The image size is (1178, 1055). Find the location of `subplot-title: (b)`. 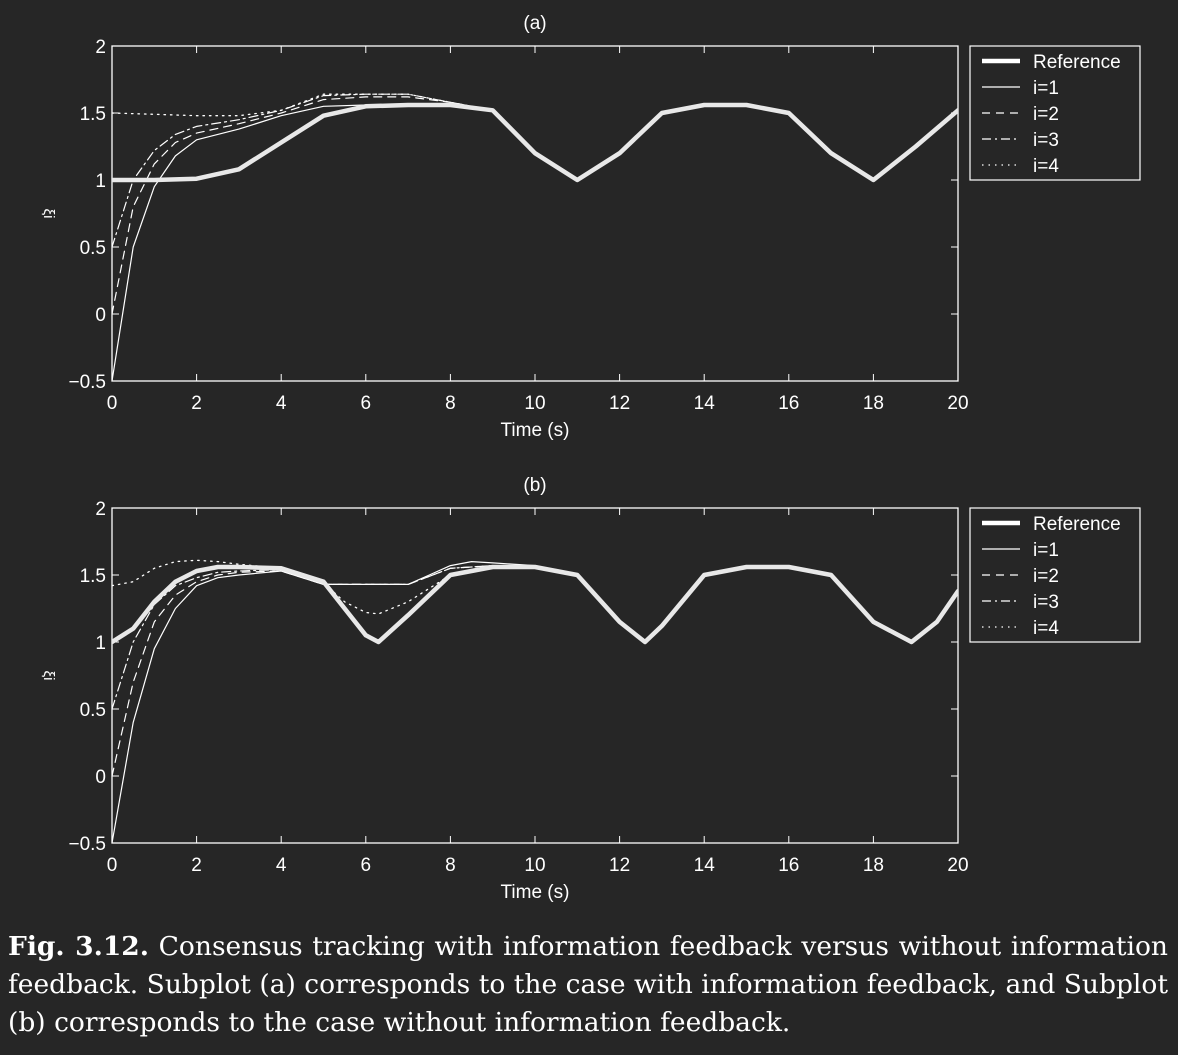

subplot-title: (b) is located at coordinates (534, 485).